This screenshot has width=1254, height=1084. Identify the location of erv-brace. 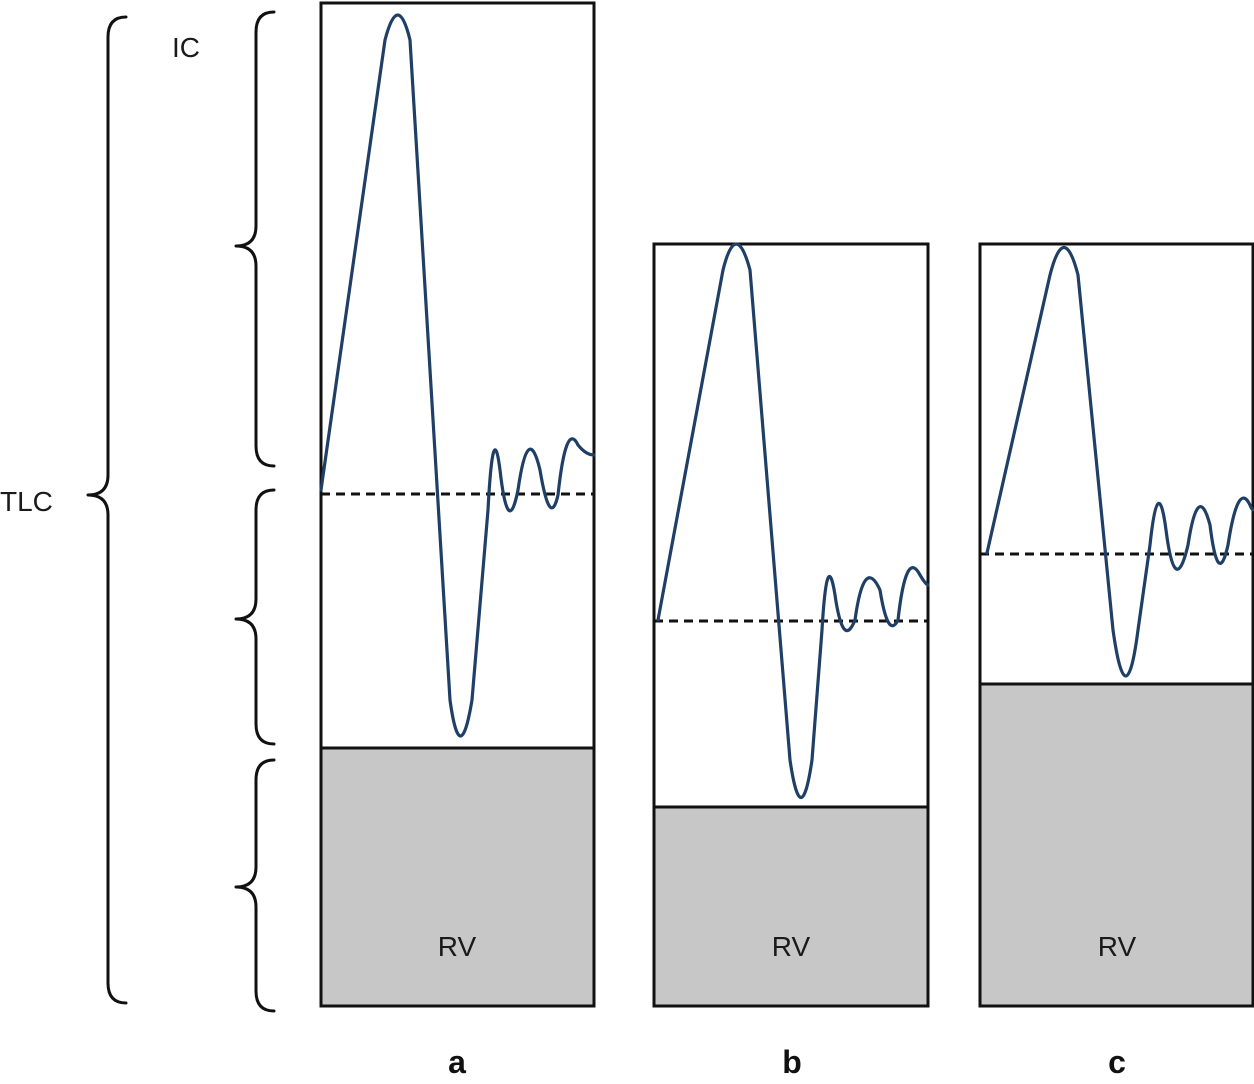
(255, 617).